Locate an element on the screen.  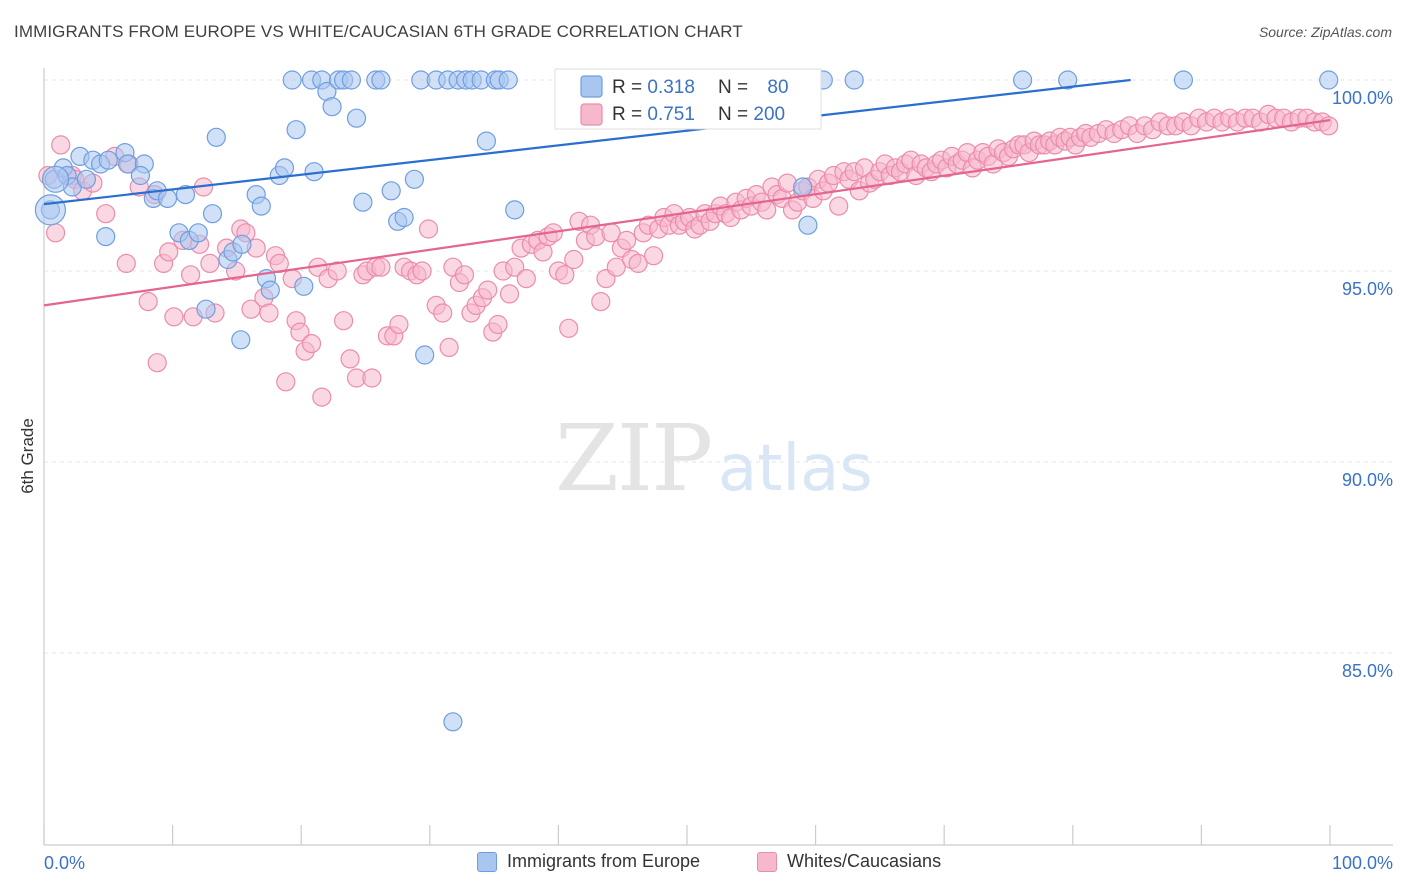
legend-swatch-blue is located at coordinates (591, 86).